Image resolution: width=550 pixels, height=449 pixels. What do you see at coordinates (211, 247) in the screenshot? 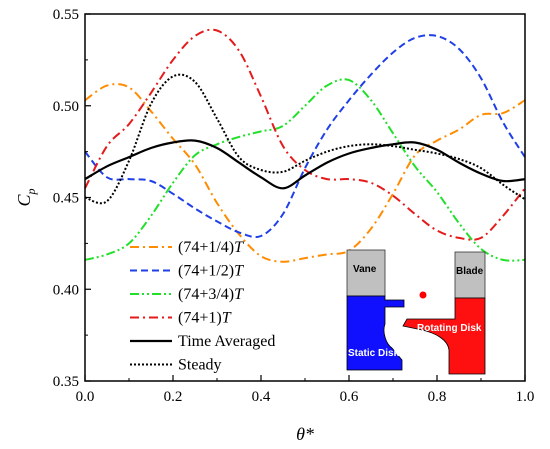
I see `legend-label-1: (74+1/4)T` at bounding box center [211, 247].